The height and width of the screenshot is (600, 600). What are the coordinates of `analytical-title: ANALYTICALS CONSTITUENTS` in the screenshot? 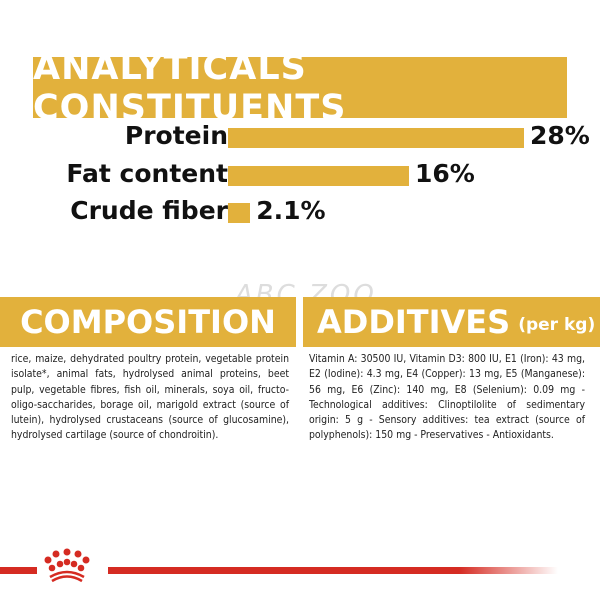 It's located at (300, 88).